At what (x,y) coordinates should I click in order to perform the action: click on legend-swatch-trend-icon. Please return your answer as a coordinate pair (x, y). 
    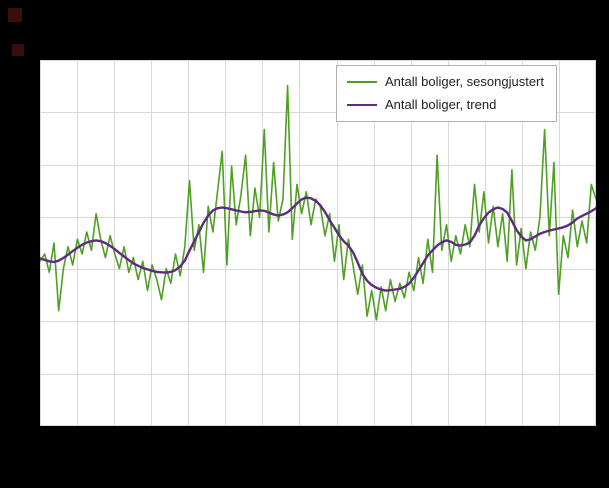
    Looking at the image, I should click on (362, 105).